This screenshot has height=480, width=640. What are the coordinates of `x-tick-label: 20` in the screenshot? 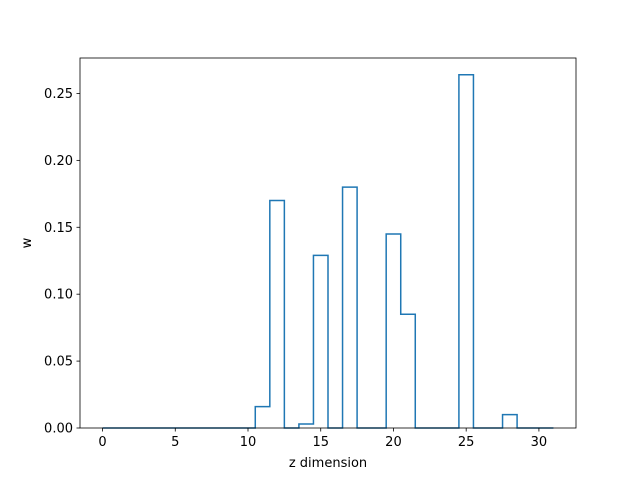 It's located at (393, 442).